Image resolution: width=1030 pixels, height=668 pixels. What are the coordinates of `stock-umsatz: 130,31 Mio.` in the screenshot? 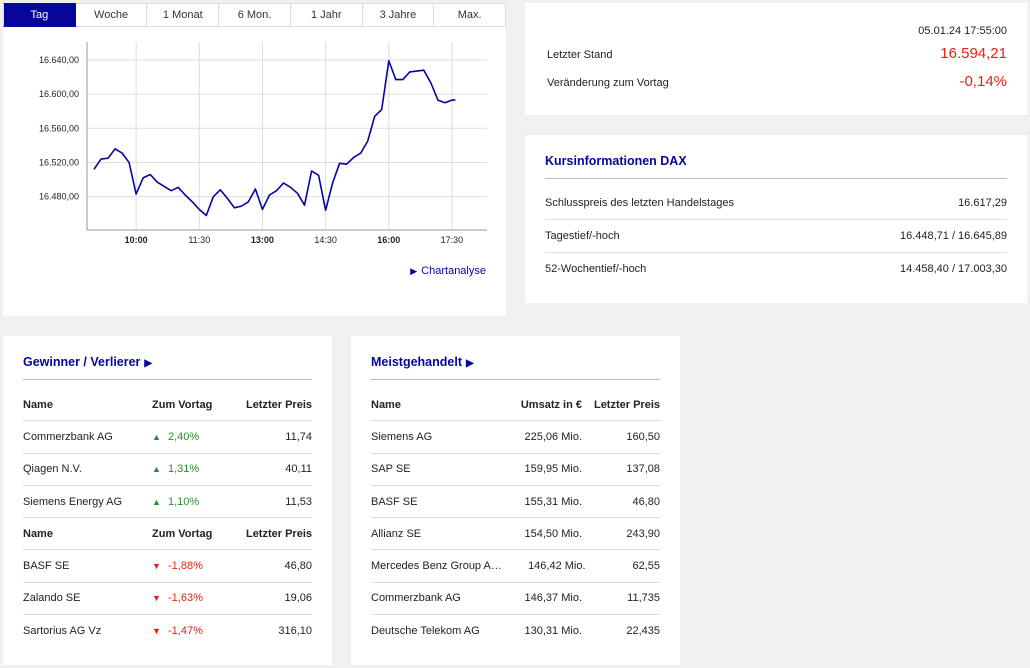 It's located at (553, 631).